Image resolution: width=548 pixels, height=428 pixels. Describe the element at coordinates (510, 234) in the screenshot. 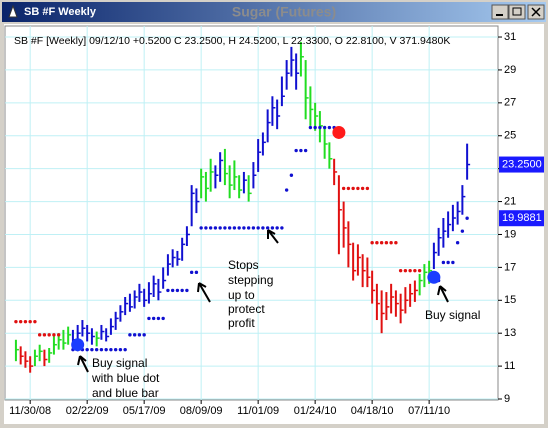

I see `y-tick-label: 19` at that location.